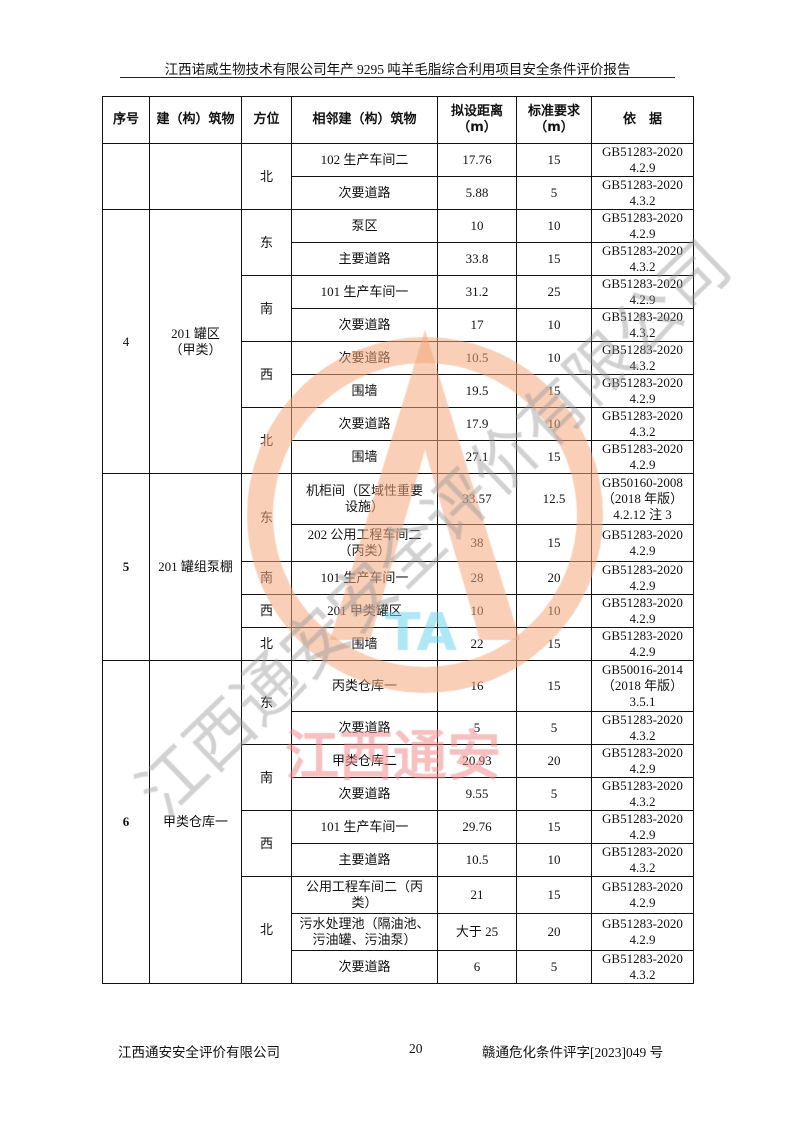 This screenshot has width=794, height=1123. What do you see at coordinates (364, 932) in the screenshot?
I see `neighbor-cell: 污水处理池（隔油池、 污油罐、污油泵）` at bounding box center [364, 932].